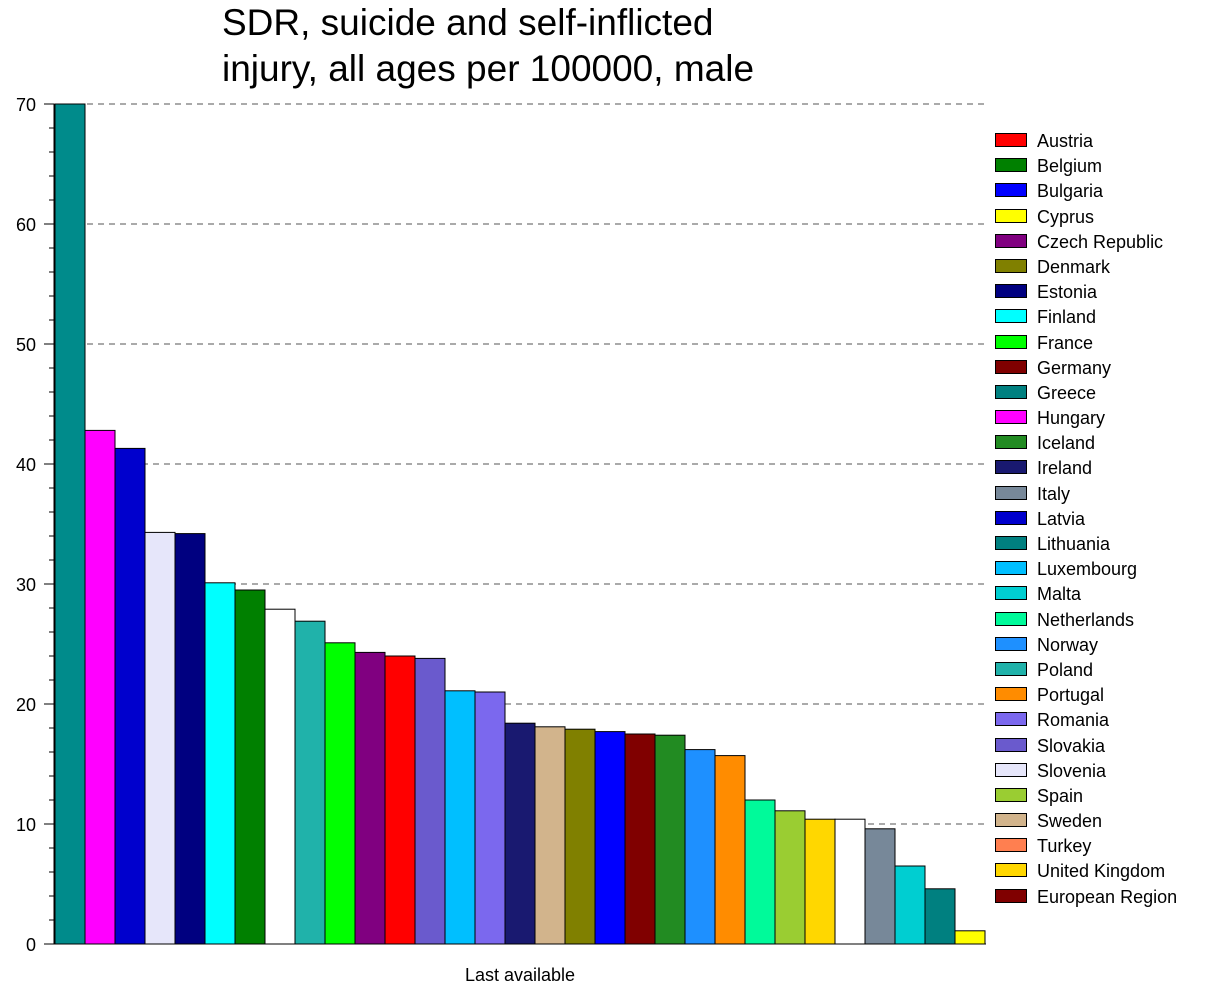 The width and height of the screenshot is (1205, 988). I want to click on legend-label: Iceland, so click(1066, 443).